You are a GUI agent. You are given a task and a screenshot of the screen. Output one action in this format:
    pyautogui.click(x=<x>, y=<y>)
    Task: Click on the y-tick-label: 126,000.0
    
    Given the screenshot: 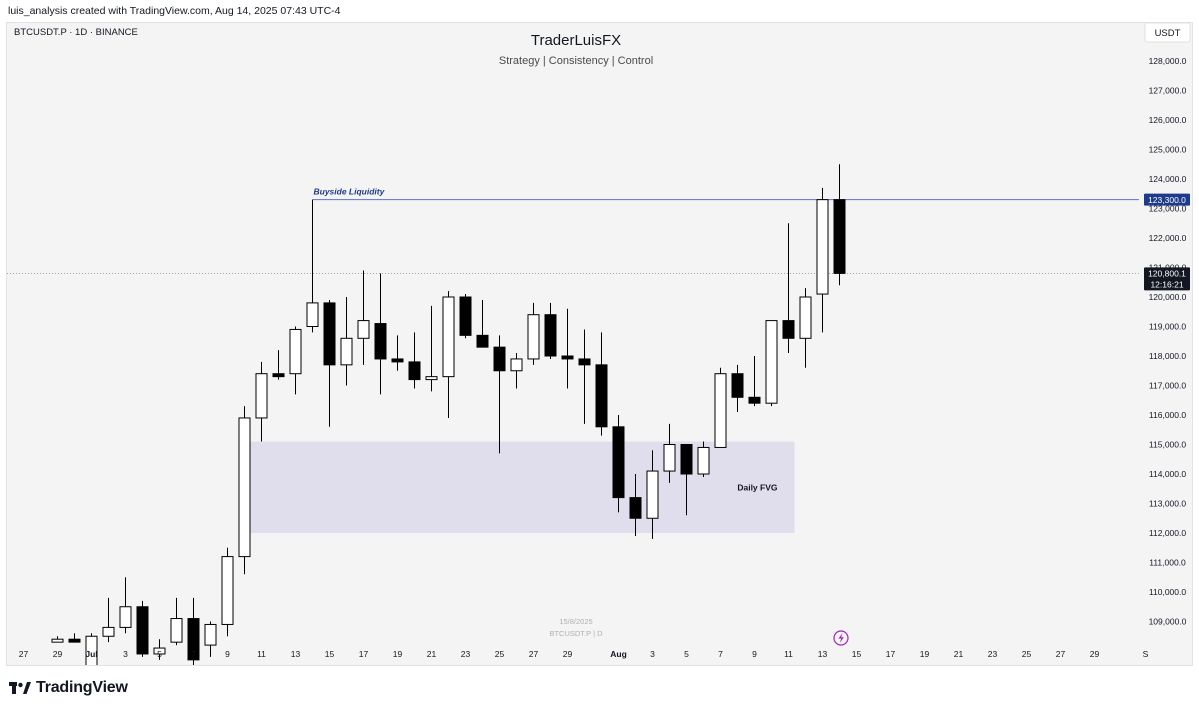 What is the action you would take?
    pyautogui.click(x=1168, y=120)
    